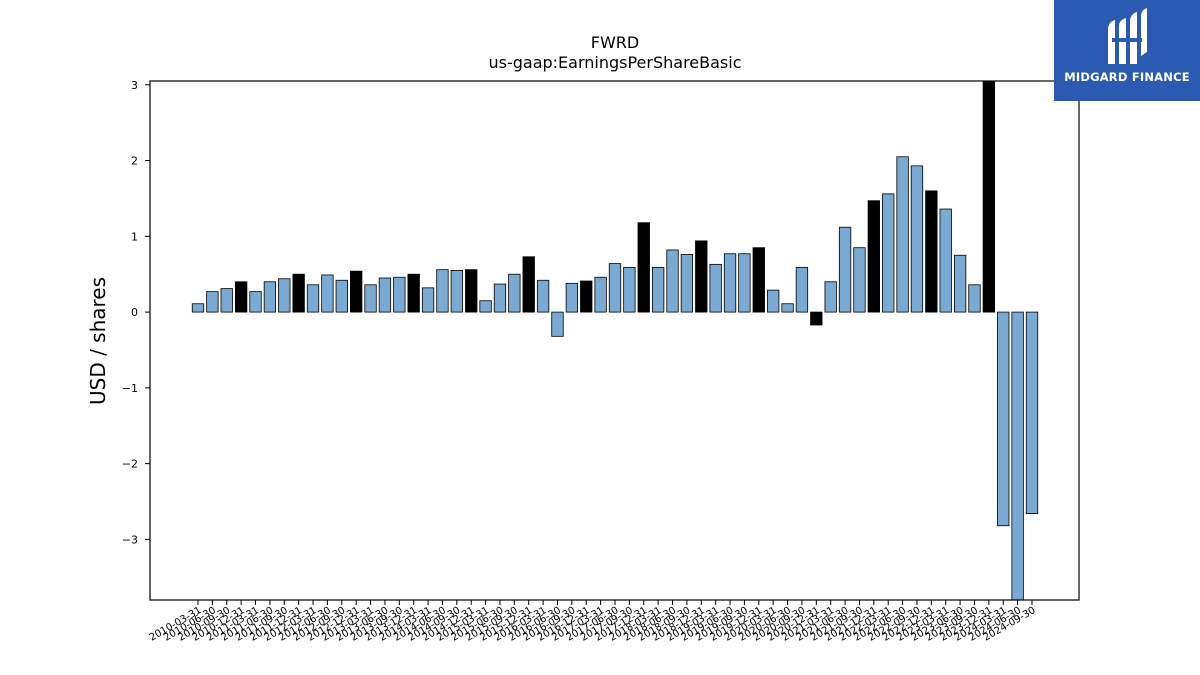 Image resolution: width=1200 pixels, height=675 pixels. What do you see at coordinates (134, 161) in the screenshot?
I see `y-tick-label: 2` at bounding box center [134, 161].